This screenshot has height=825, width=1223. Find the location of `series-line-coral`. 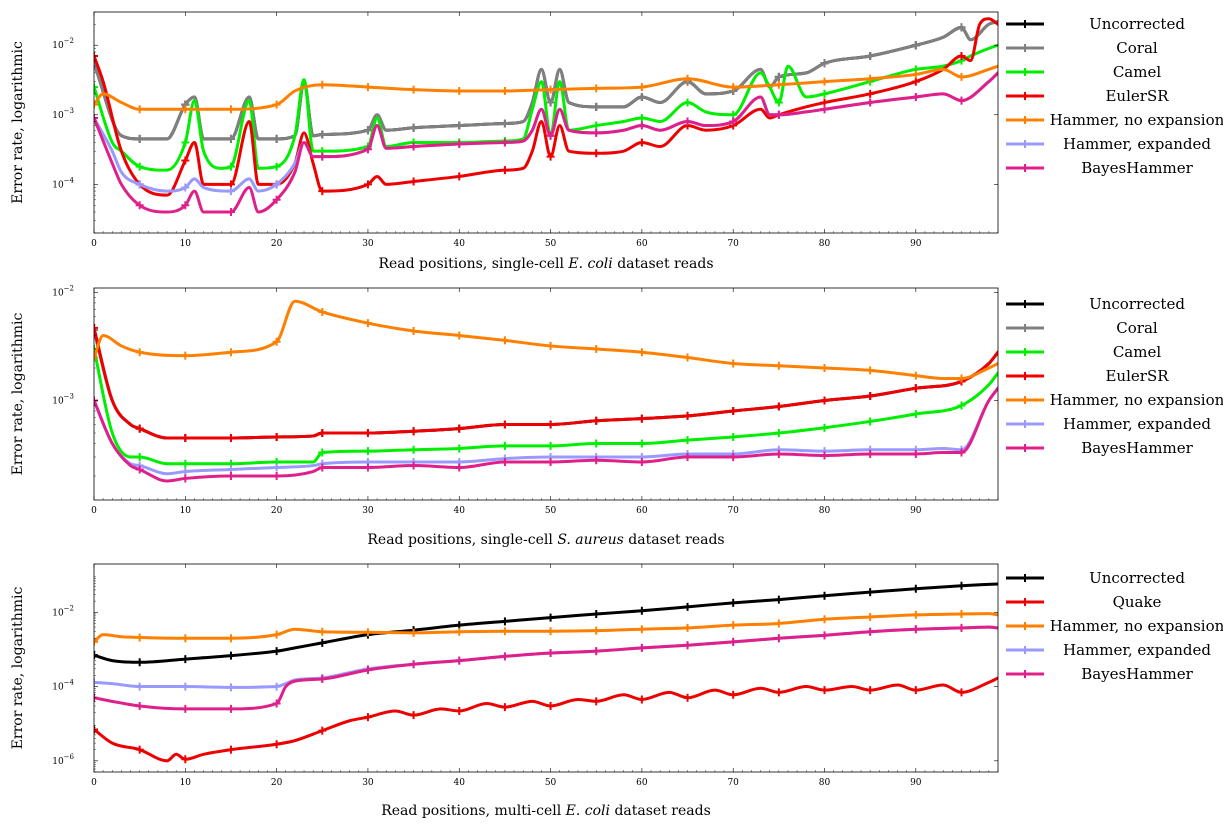

series-line-coral is located at coordinates (546, 80).